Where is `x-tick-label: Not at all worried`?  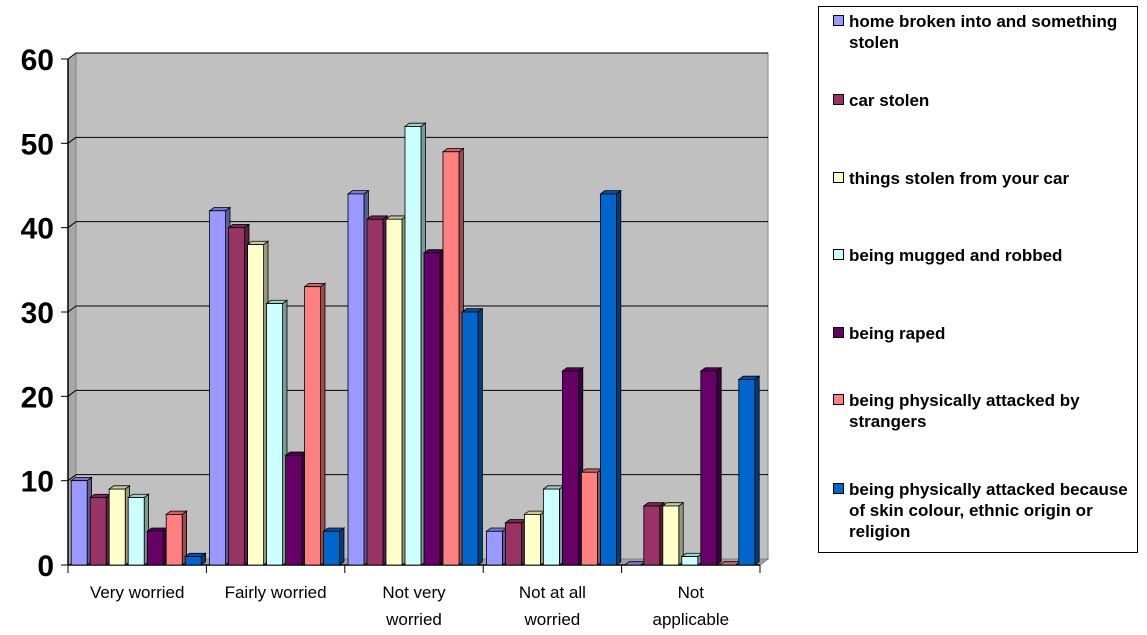 x-tick-label: Not at all worried is located at coordinates (552, 606).